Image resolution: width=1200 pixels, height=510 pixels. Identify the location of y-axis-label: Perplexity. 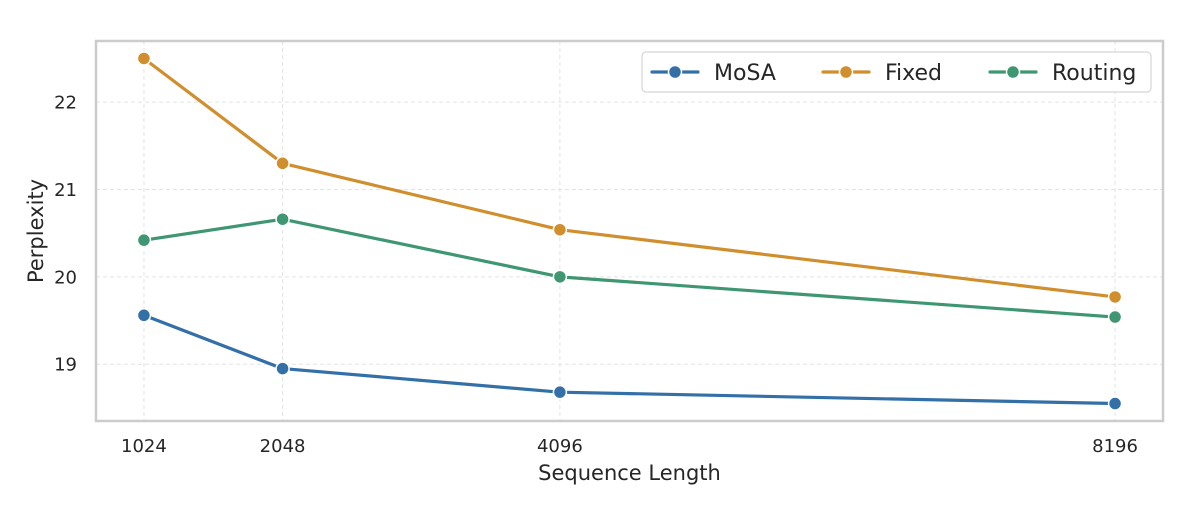
(36, 231).